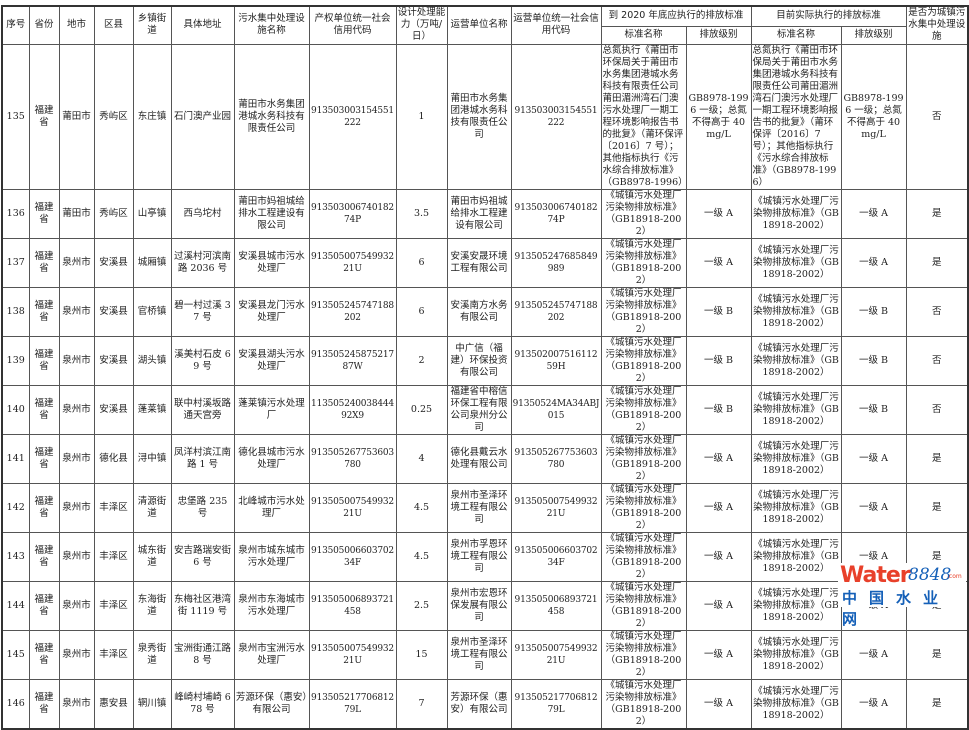  Describe the element at coordinates (202, 556) in the screenshot. I see `cell-address: 安吉路瑞安街 6 号` at that location.